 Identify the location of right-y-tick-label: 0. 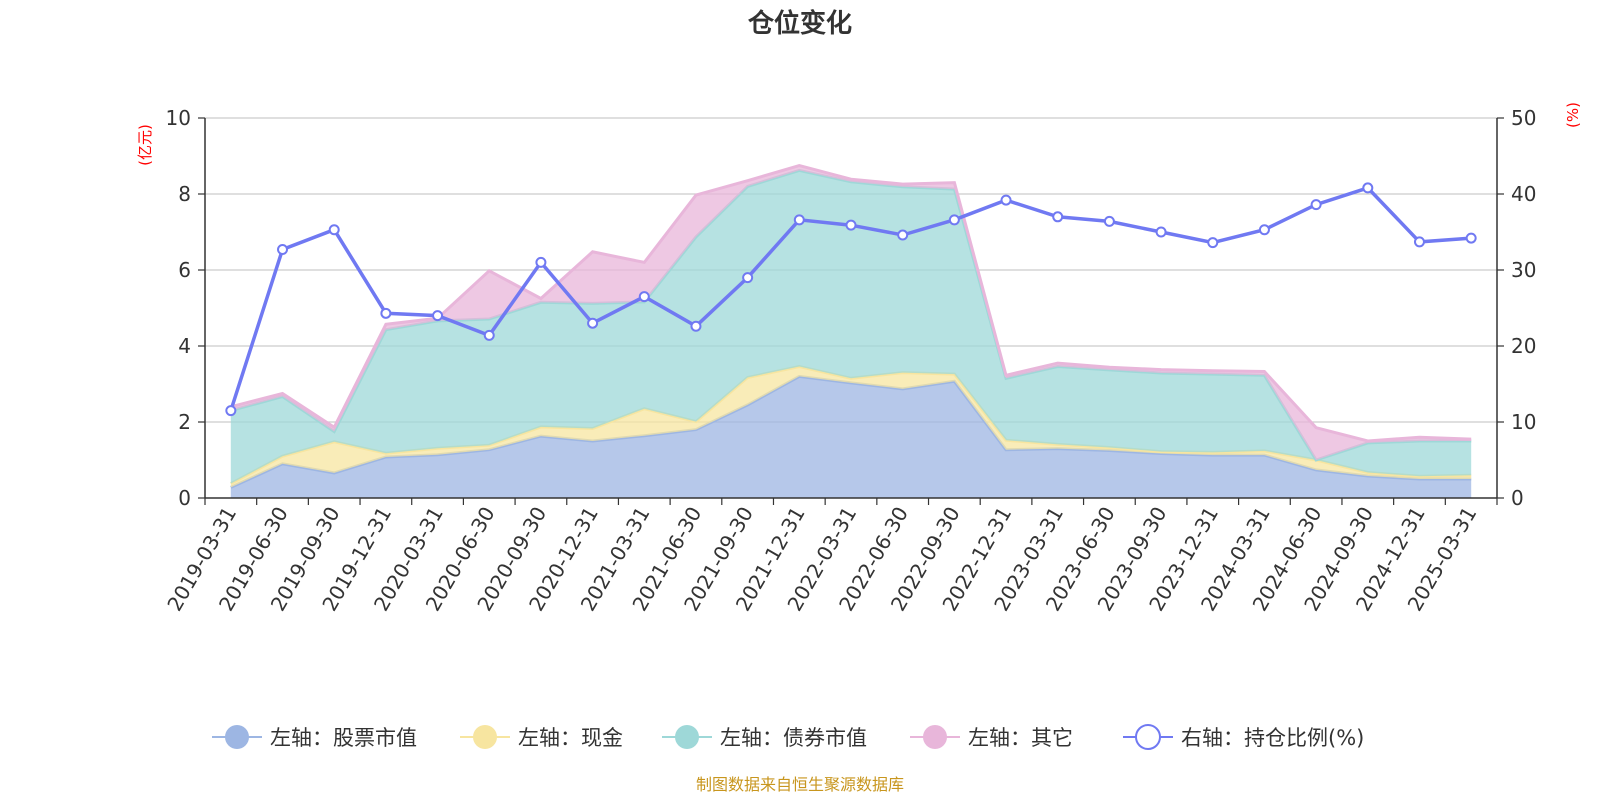
(1517, 498).